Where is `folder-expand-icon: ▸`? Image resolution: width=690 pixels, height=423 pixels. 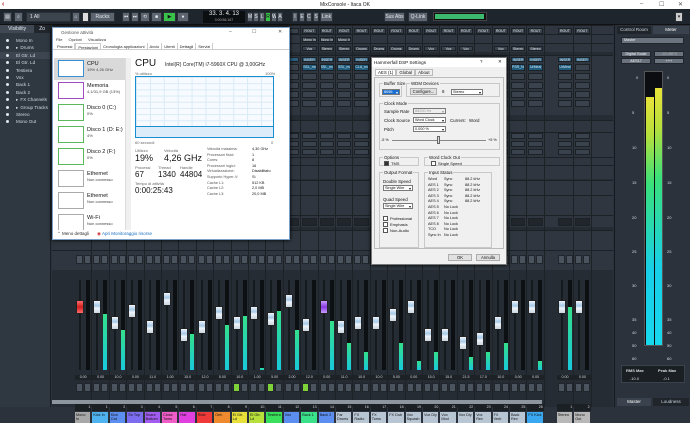 folder-expand-icon: ▸ is located at coordinates (17, 100).